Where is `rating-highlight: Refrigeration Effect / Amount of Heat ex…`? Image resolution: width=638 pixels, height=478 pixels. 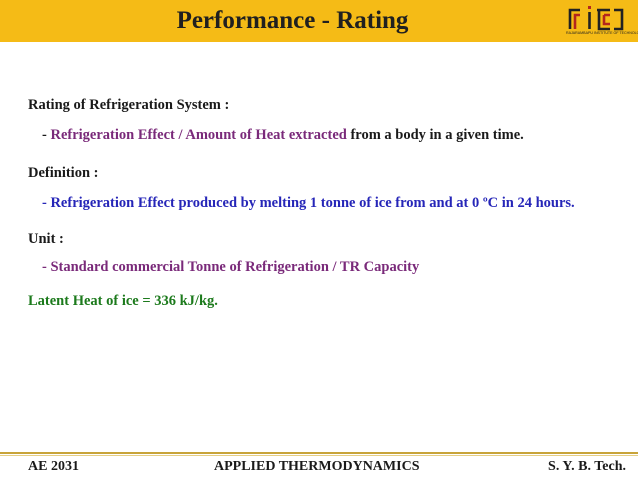 rating-highlight: Refrigeration Effect / Amount of Heat ex… is located at coordinates (198, 135).